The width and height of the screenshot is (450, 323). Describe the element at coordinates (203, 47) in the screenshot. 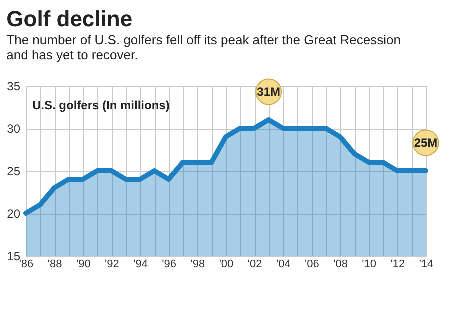

I see `chart-subtitle: The number of U.S. golfers fell off its peak after the Great Recession and has yet to recover.` at that location.